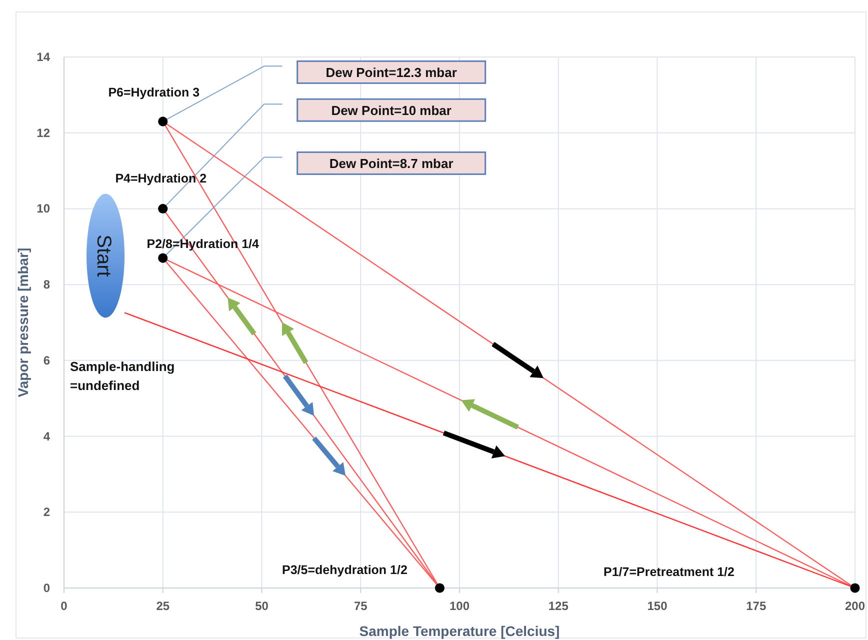 The height and width of the screenshot is (640, 868). Describe the element at coordinates (855, 606) in the screenshot. I see `x-tick-label: 200` at that location.